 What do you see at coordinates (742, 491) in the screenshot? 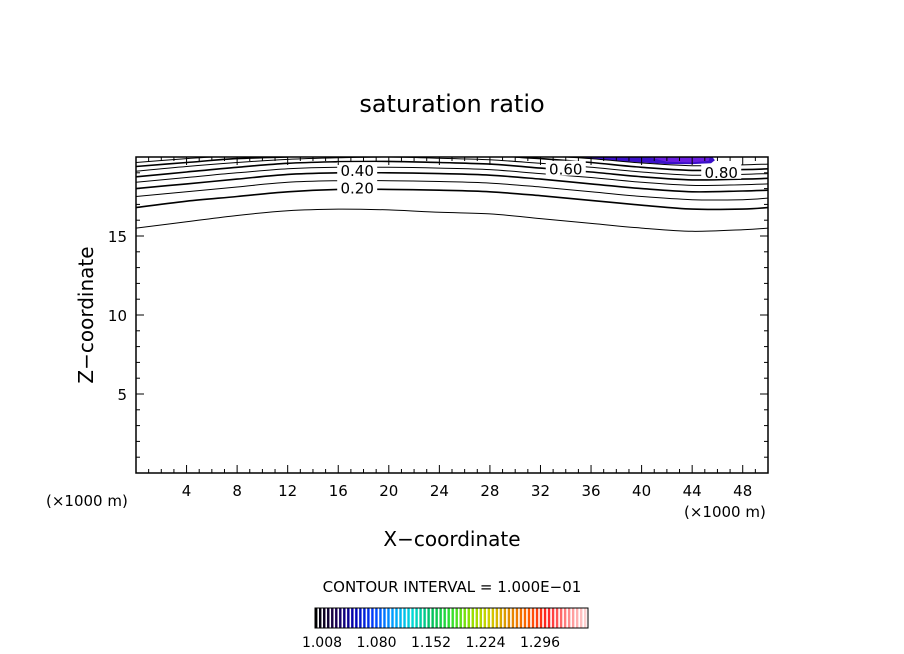
I see `x-tick-label: 48` at bounding box center [742, 491].